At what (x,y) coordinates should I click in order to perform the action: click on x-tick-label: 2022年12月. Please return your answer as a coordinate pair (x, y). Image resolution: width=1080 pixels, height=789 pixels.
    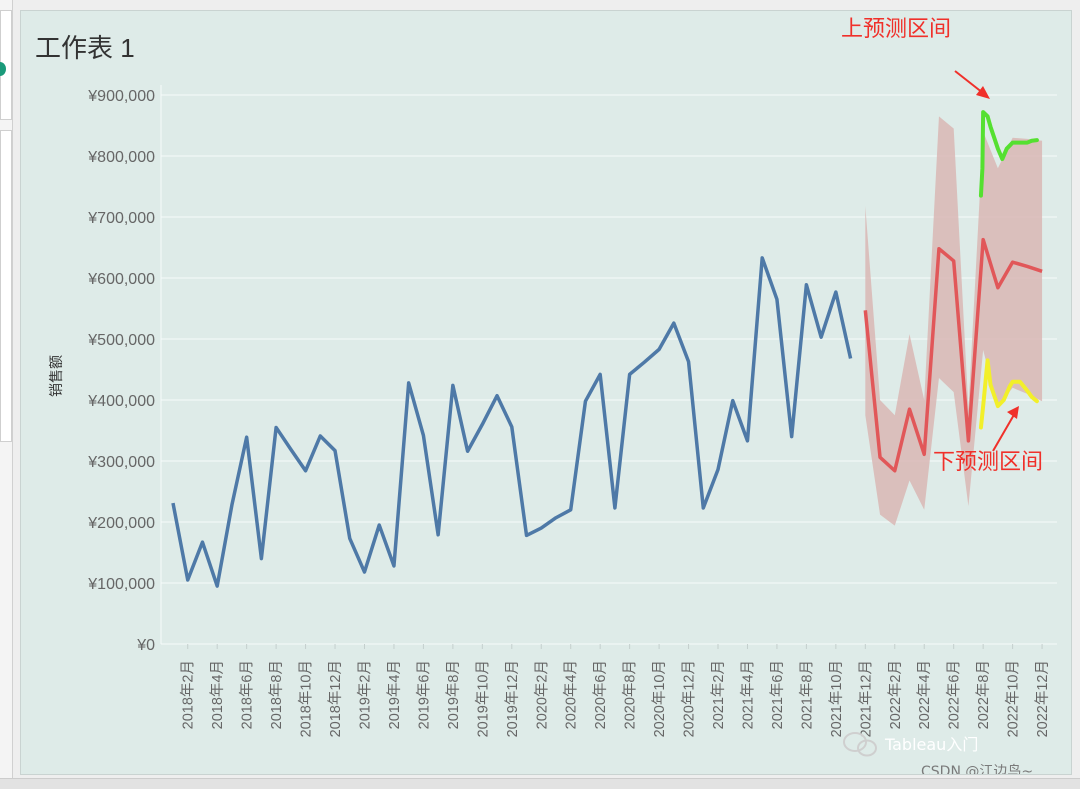
    Looking at the image, I should click on (1042, 698).